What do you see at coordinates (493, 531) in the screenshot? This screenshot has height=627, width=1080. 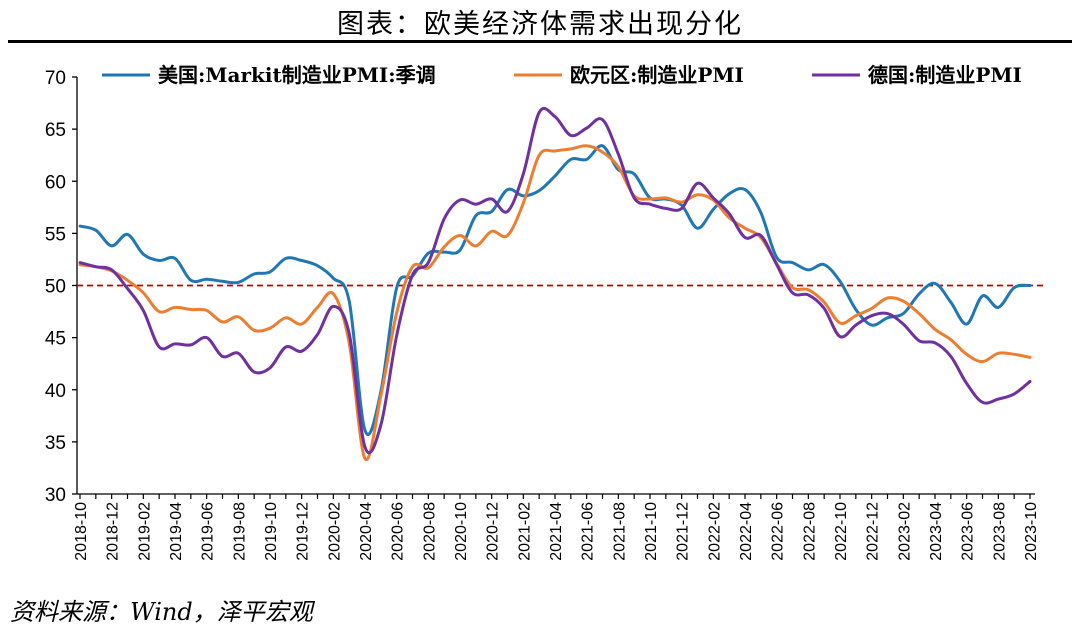 I see `x-tick-label: 2020-12` at bounding box center [493, 531].